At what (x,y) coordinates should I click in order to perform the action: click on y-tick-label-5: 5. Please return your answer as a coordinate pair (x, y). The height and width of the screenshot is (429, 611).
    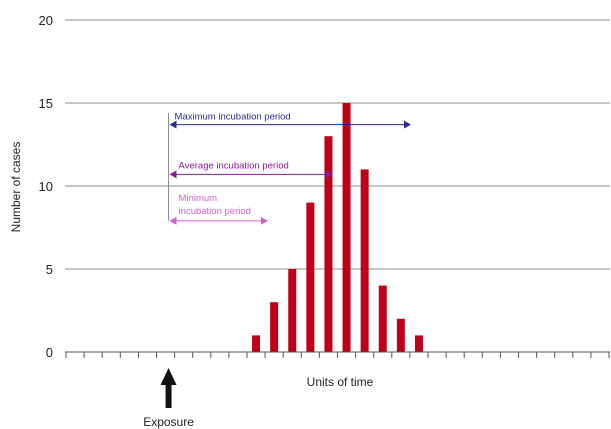
    Looking at the image, I should click on (49, 269).